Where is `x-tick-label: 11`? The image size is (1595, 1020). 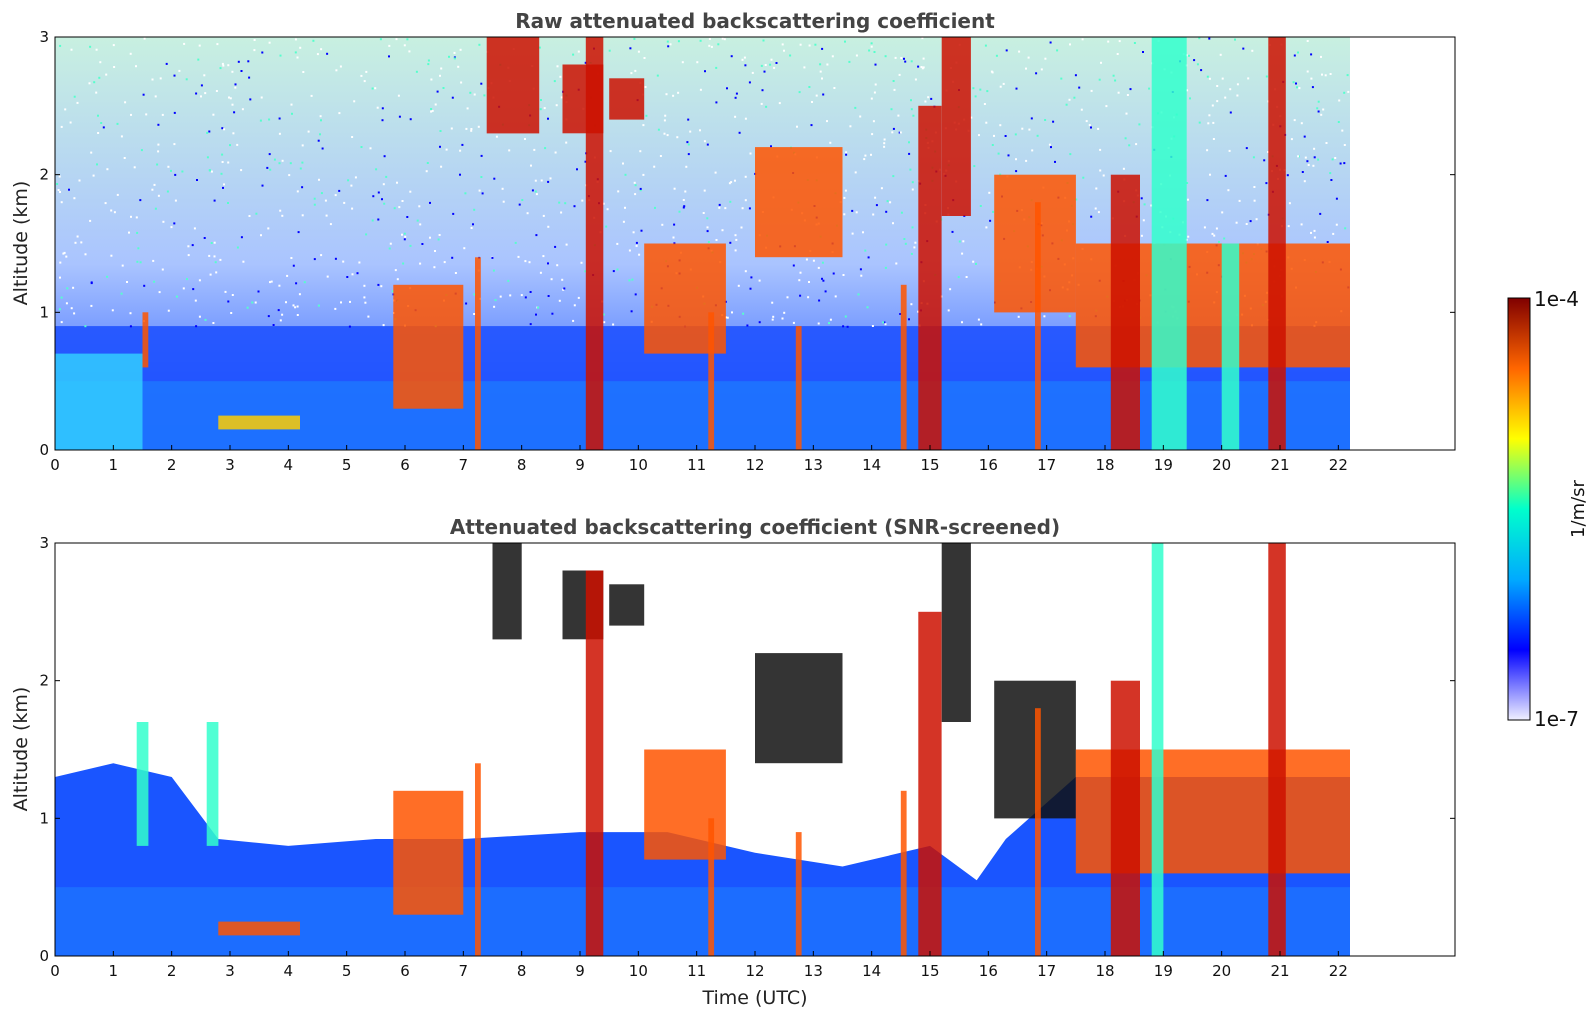
x-tick-label: 11 is located at coordinates (696, 465).